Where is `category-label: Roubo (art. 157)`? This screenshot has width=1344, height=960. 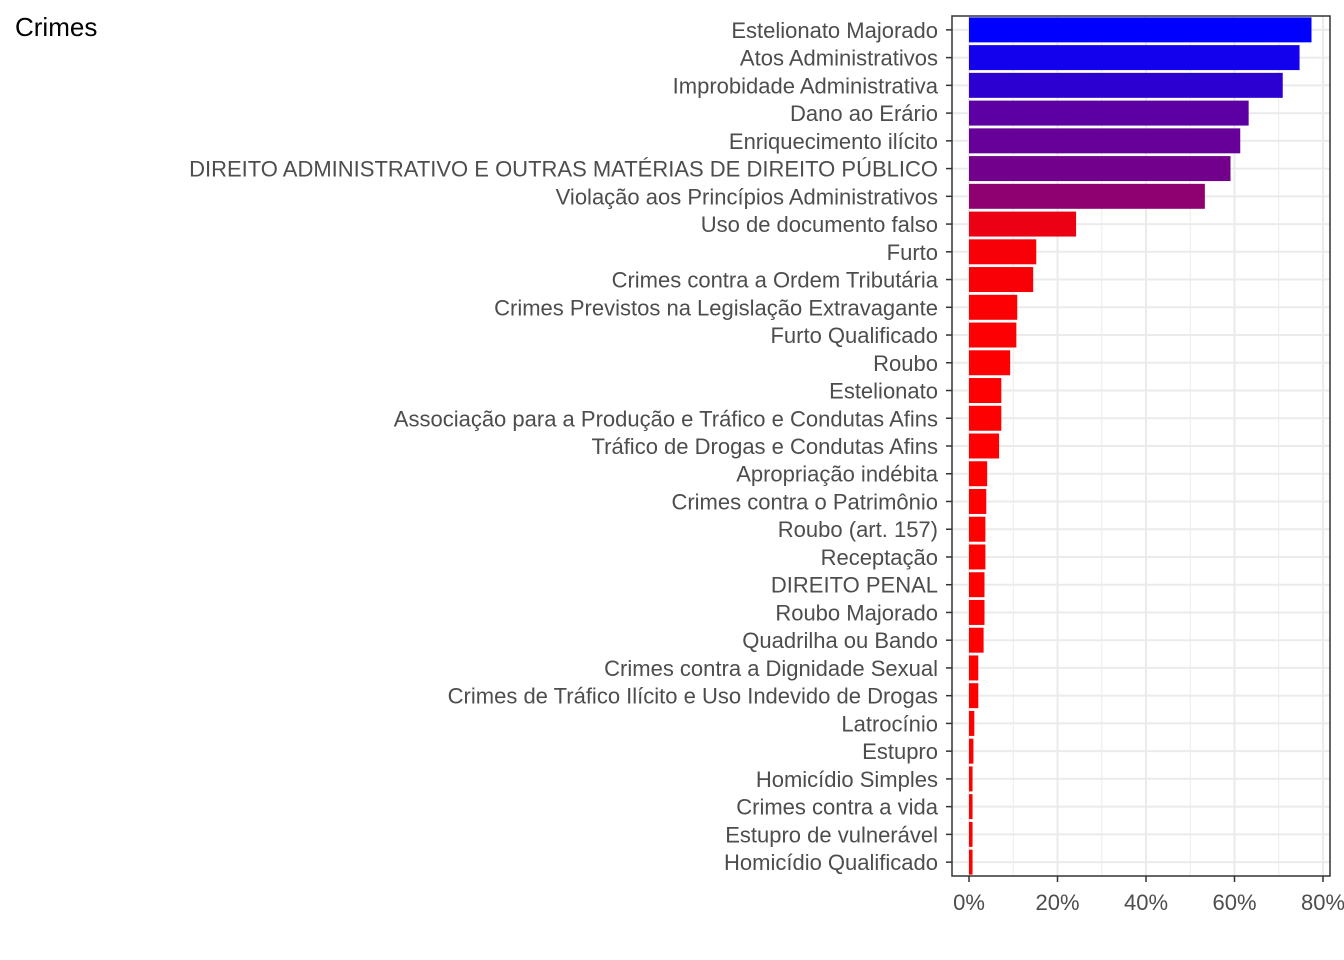 category-label: Roubo (art. 157) is located at coordinates (858, 529).